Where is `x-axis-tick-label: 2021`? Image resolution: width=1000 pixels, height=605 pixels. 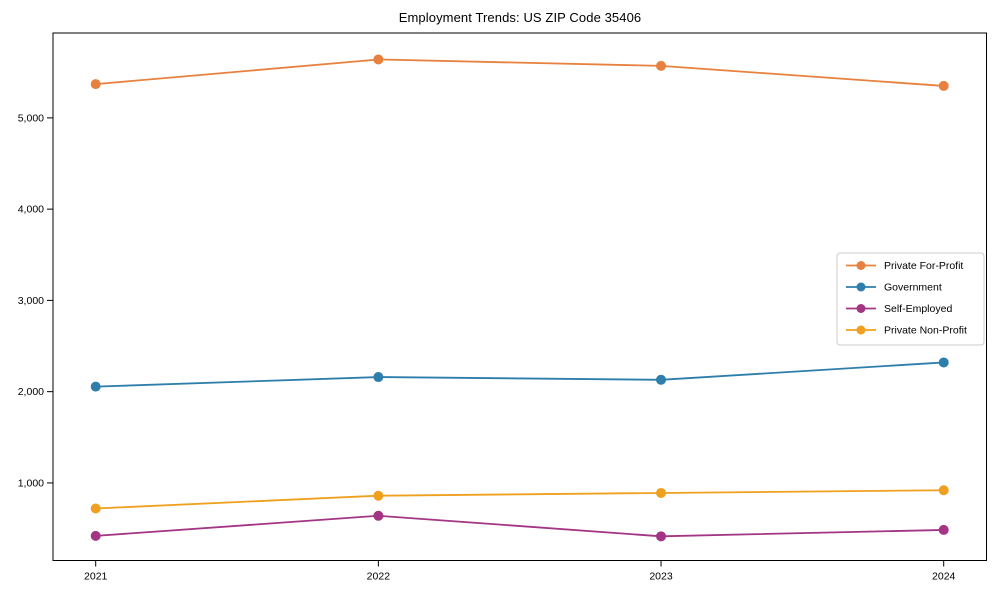 x-axis-tick-label: 2021 is located at coordinates (96, 577).